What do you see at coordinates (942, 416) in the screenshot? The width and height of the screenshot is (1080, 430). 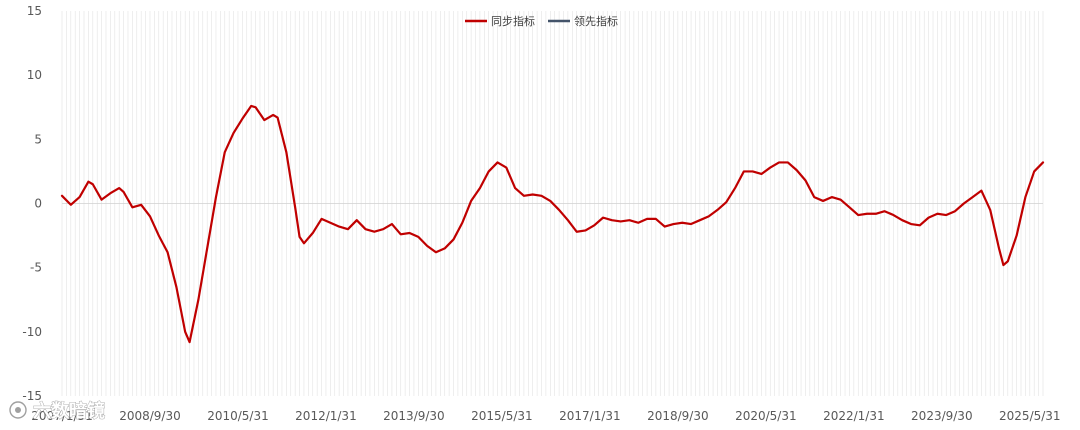 I see `x-tick-label: 2023/9/30` at bounding box center [942, 416].